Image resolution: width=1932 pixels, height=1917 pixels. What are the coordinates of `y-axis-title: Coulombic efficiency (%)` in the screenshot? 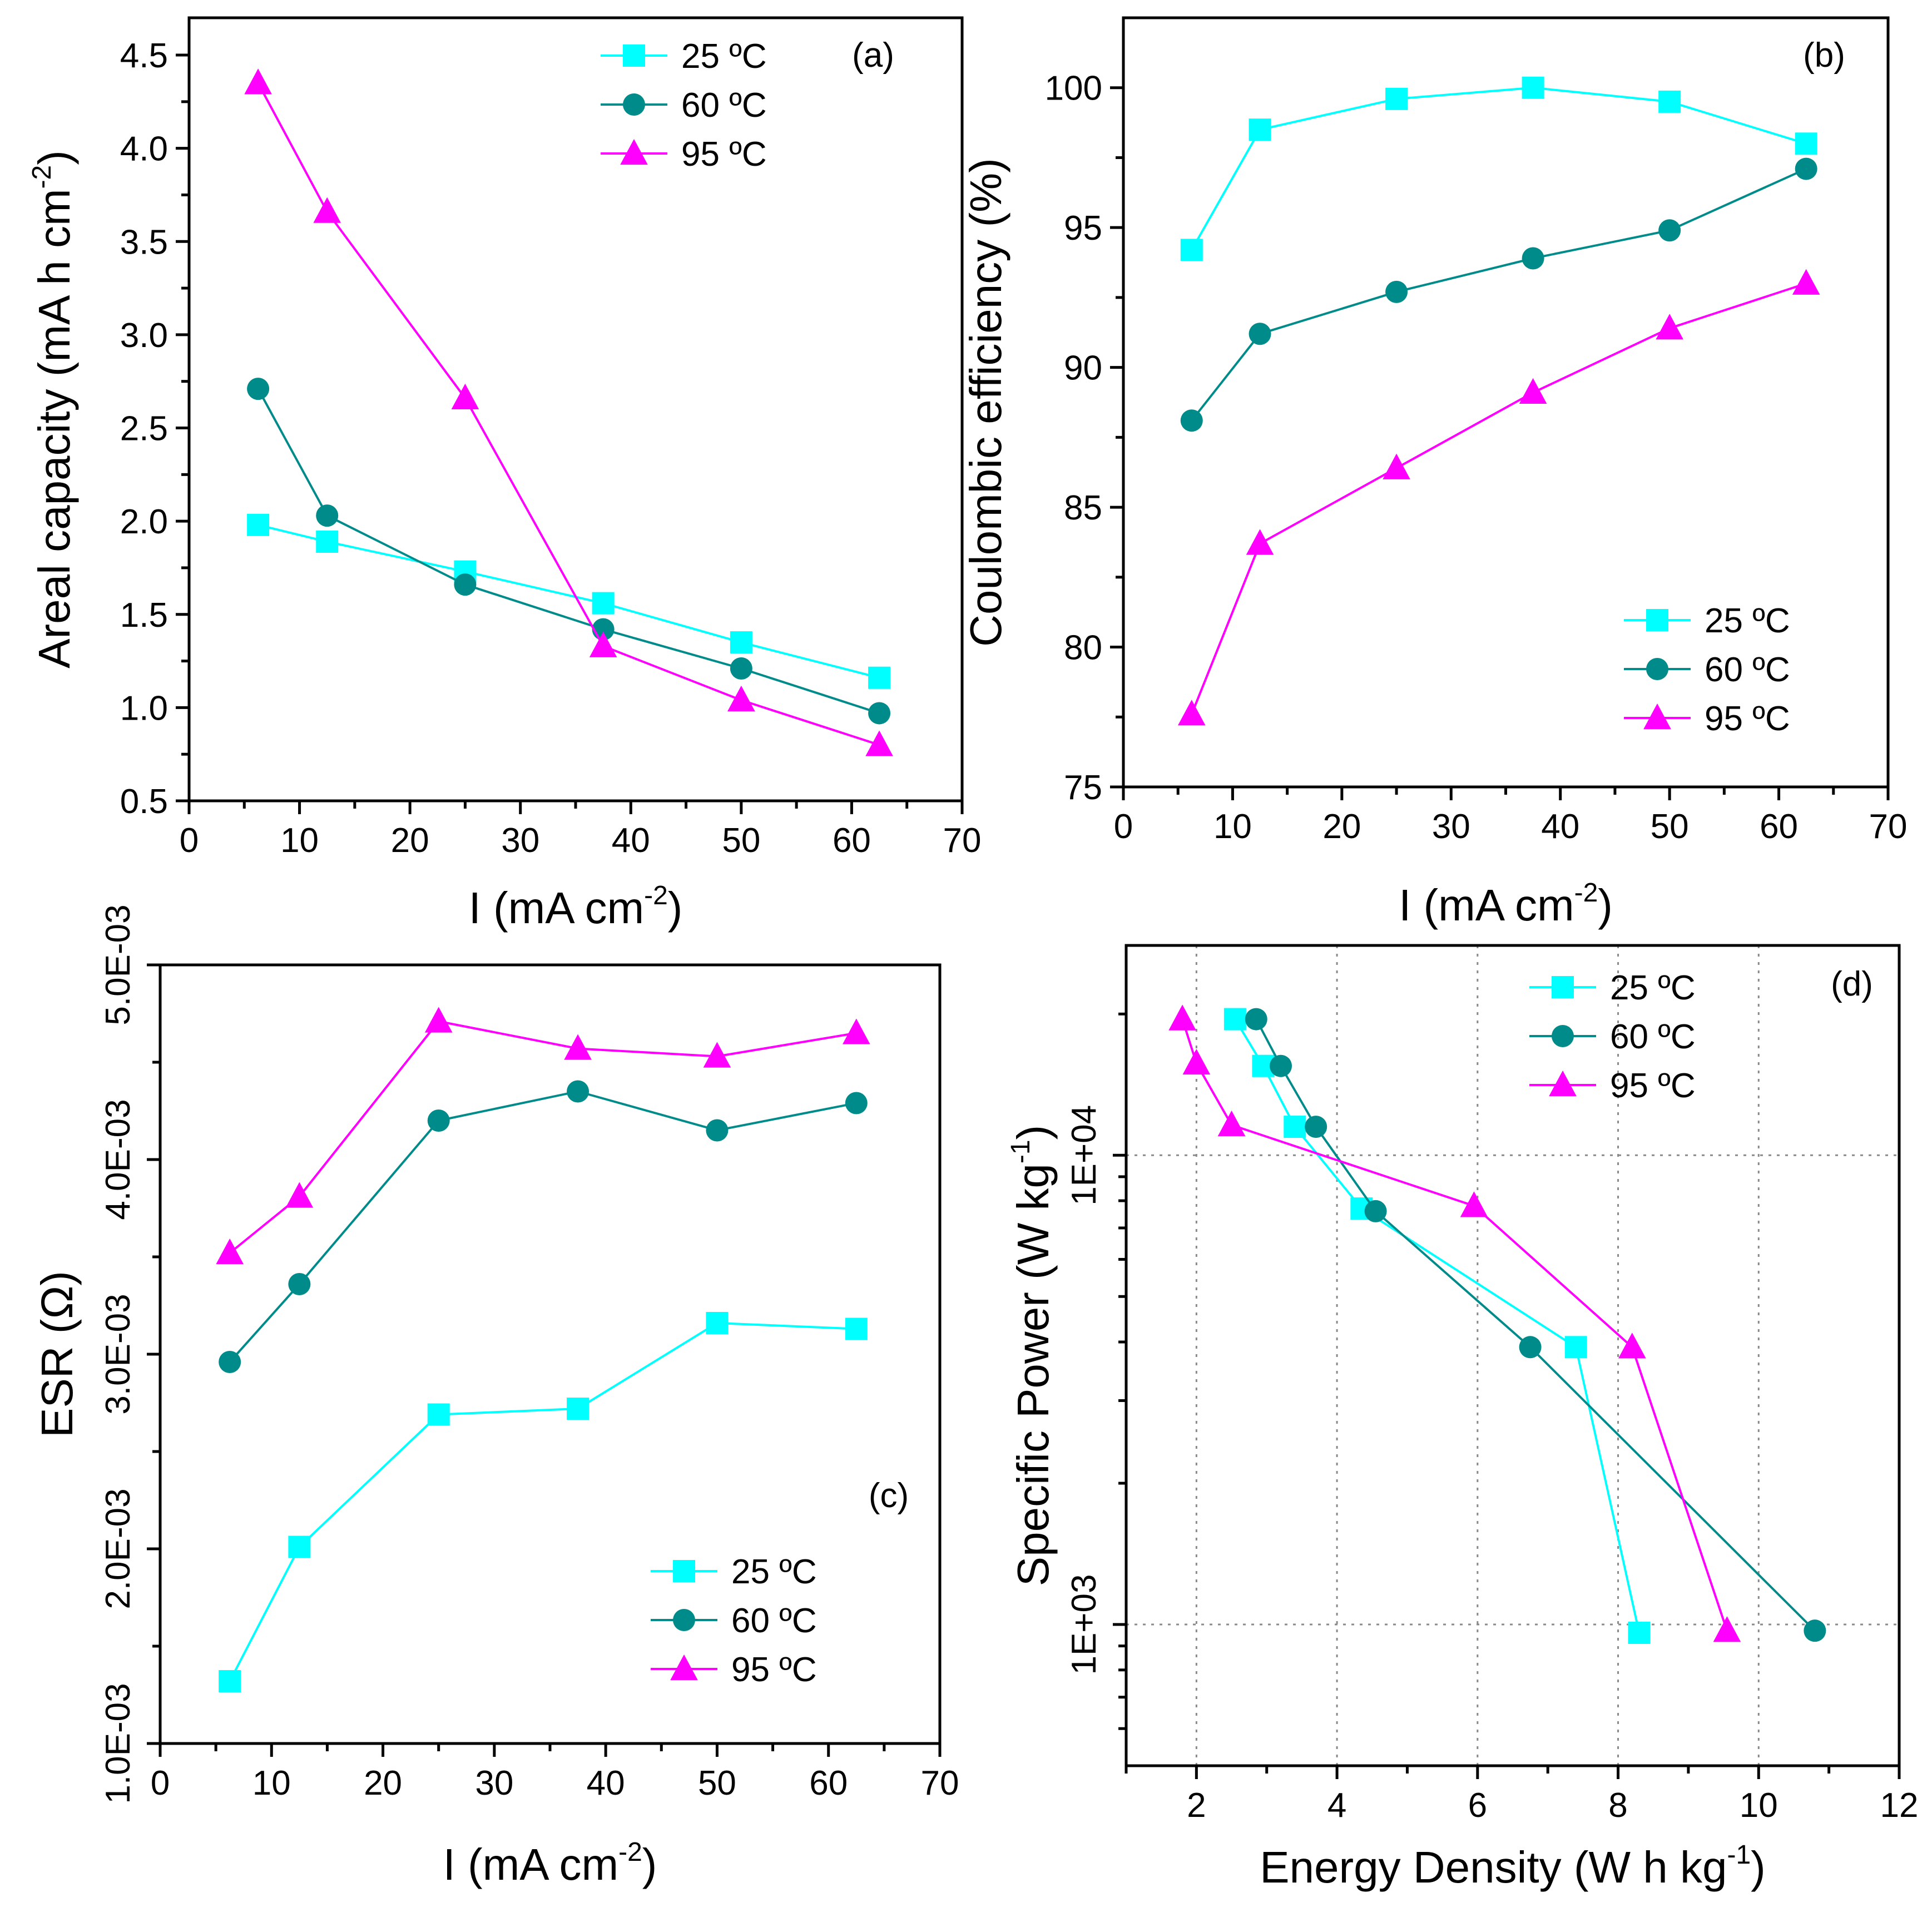 It's located at (985, 402).